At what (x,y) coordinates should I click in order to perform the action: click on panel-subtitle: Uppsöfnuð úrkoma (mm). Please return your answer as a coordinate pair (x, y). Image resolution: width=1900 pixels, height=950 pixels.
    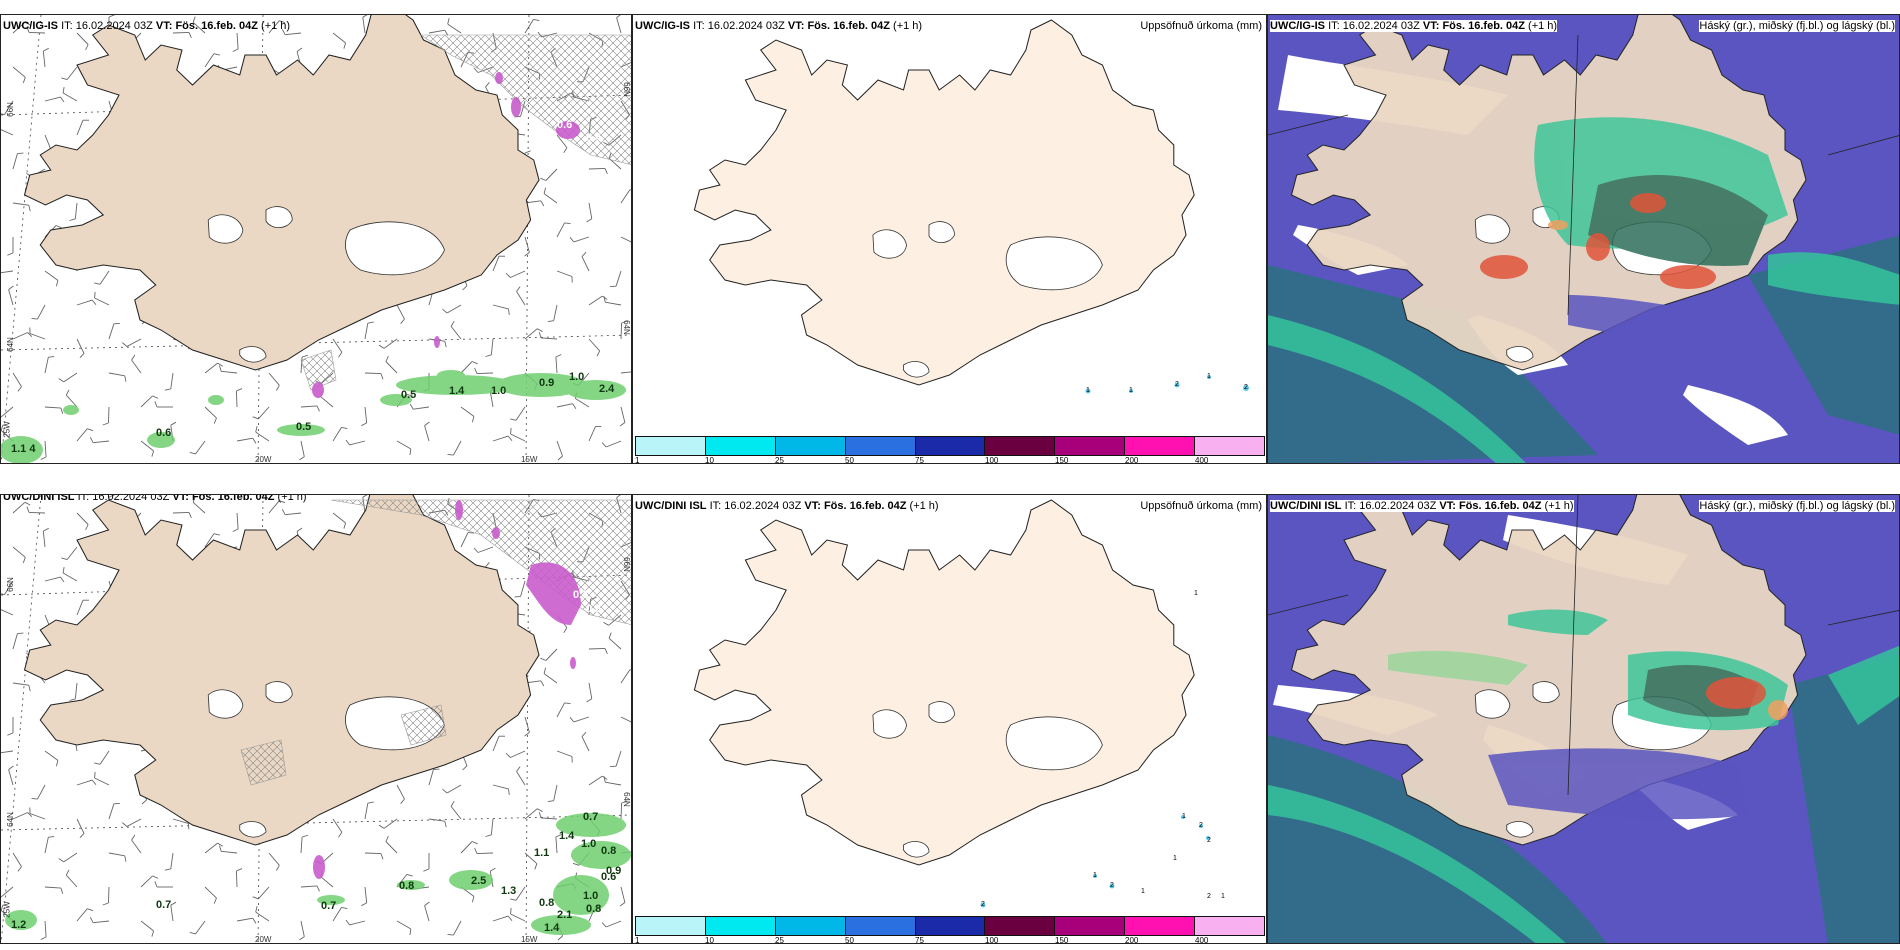
    Looking at the image, I should click on (1201, 26).